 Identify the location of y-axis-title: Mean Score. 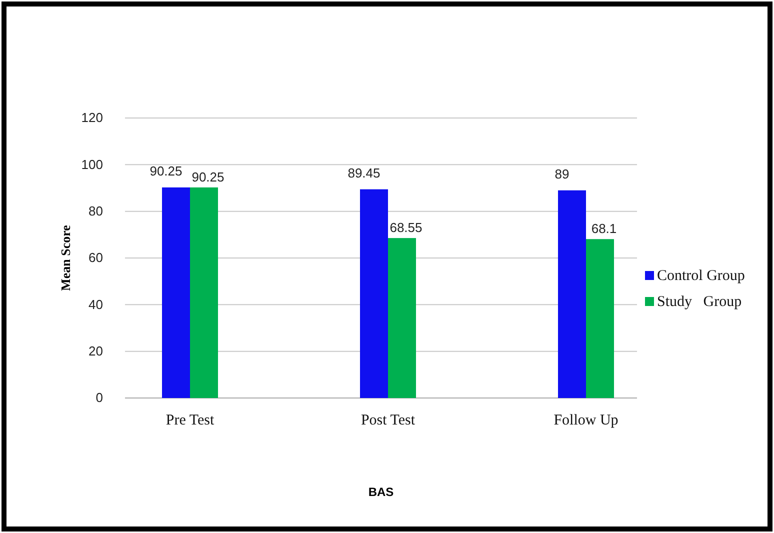
(65, 257).